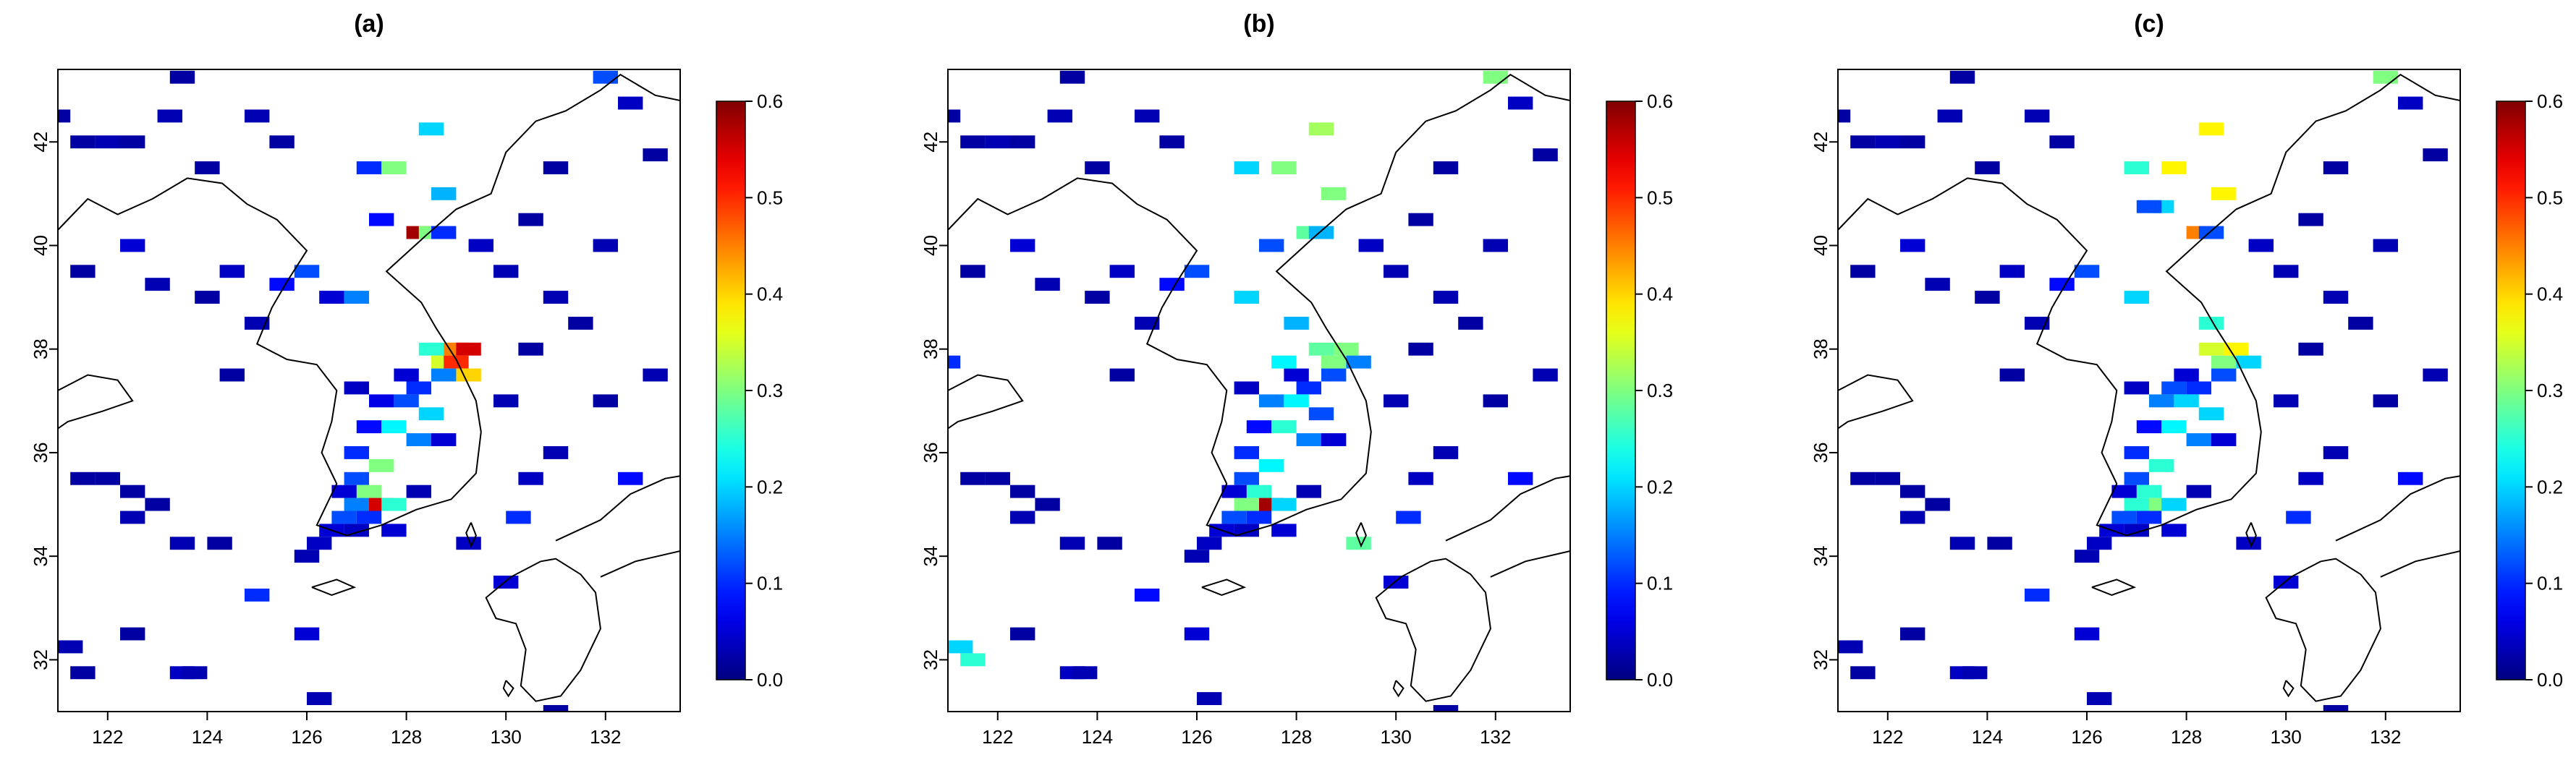 Image resolution: width=2576 pixels, height=781 pixels. I want to click on colorbar-tick-label: 0.4, so click(2550, 294).